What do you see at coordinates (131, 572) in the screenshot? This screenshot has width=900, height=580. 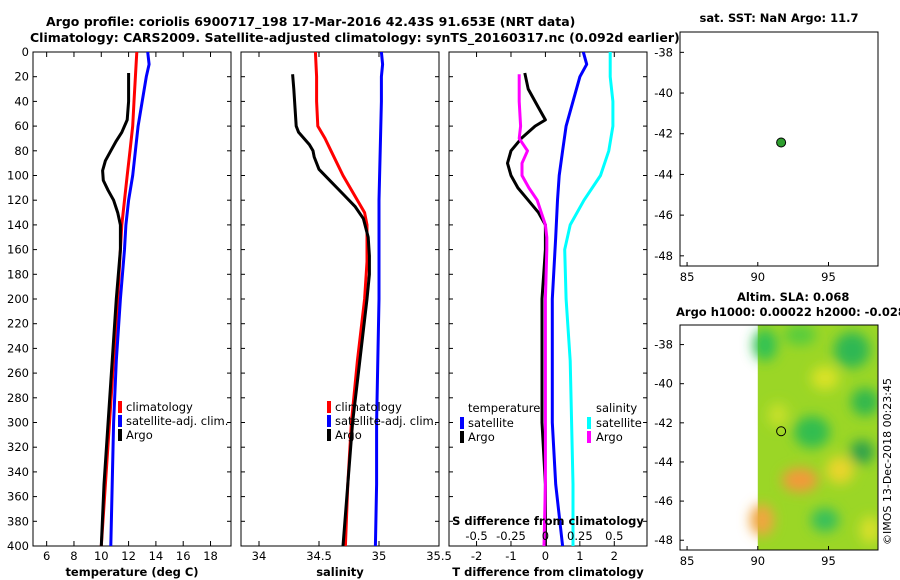 I see `temperature-x-label: temperature (deg C)` at bounding box center [131, 572].